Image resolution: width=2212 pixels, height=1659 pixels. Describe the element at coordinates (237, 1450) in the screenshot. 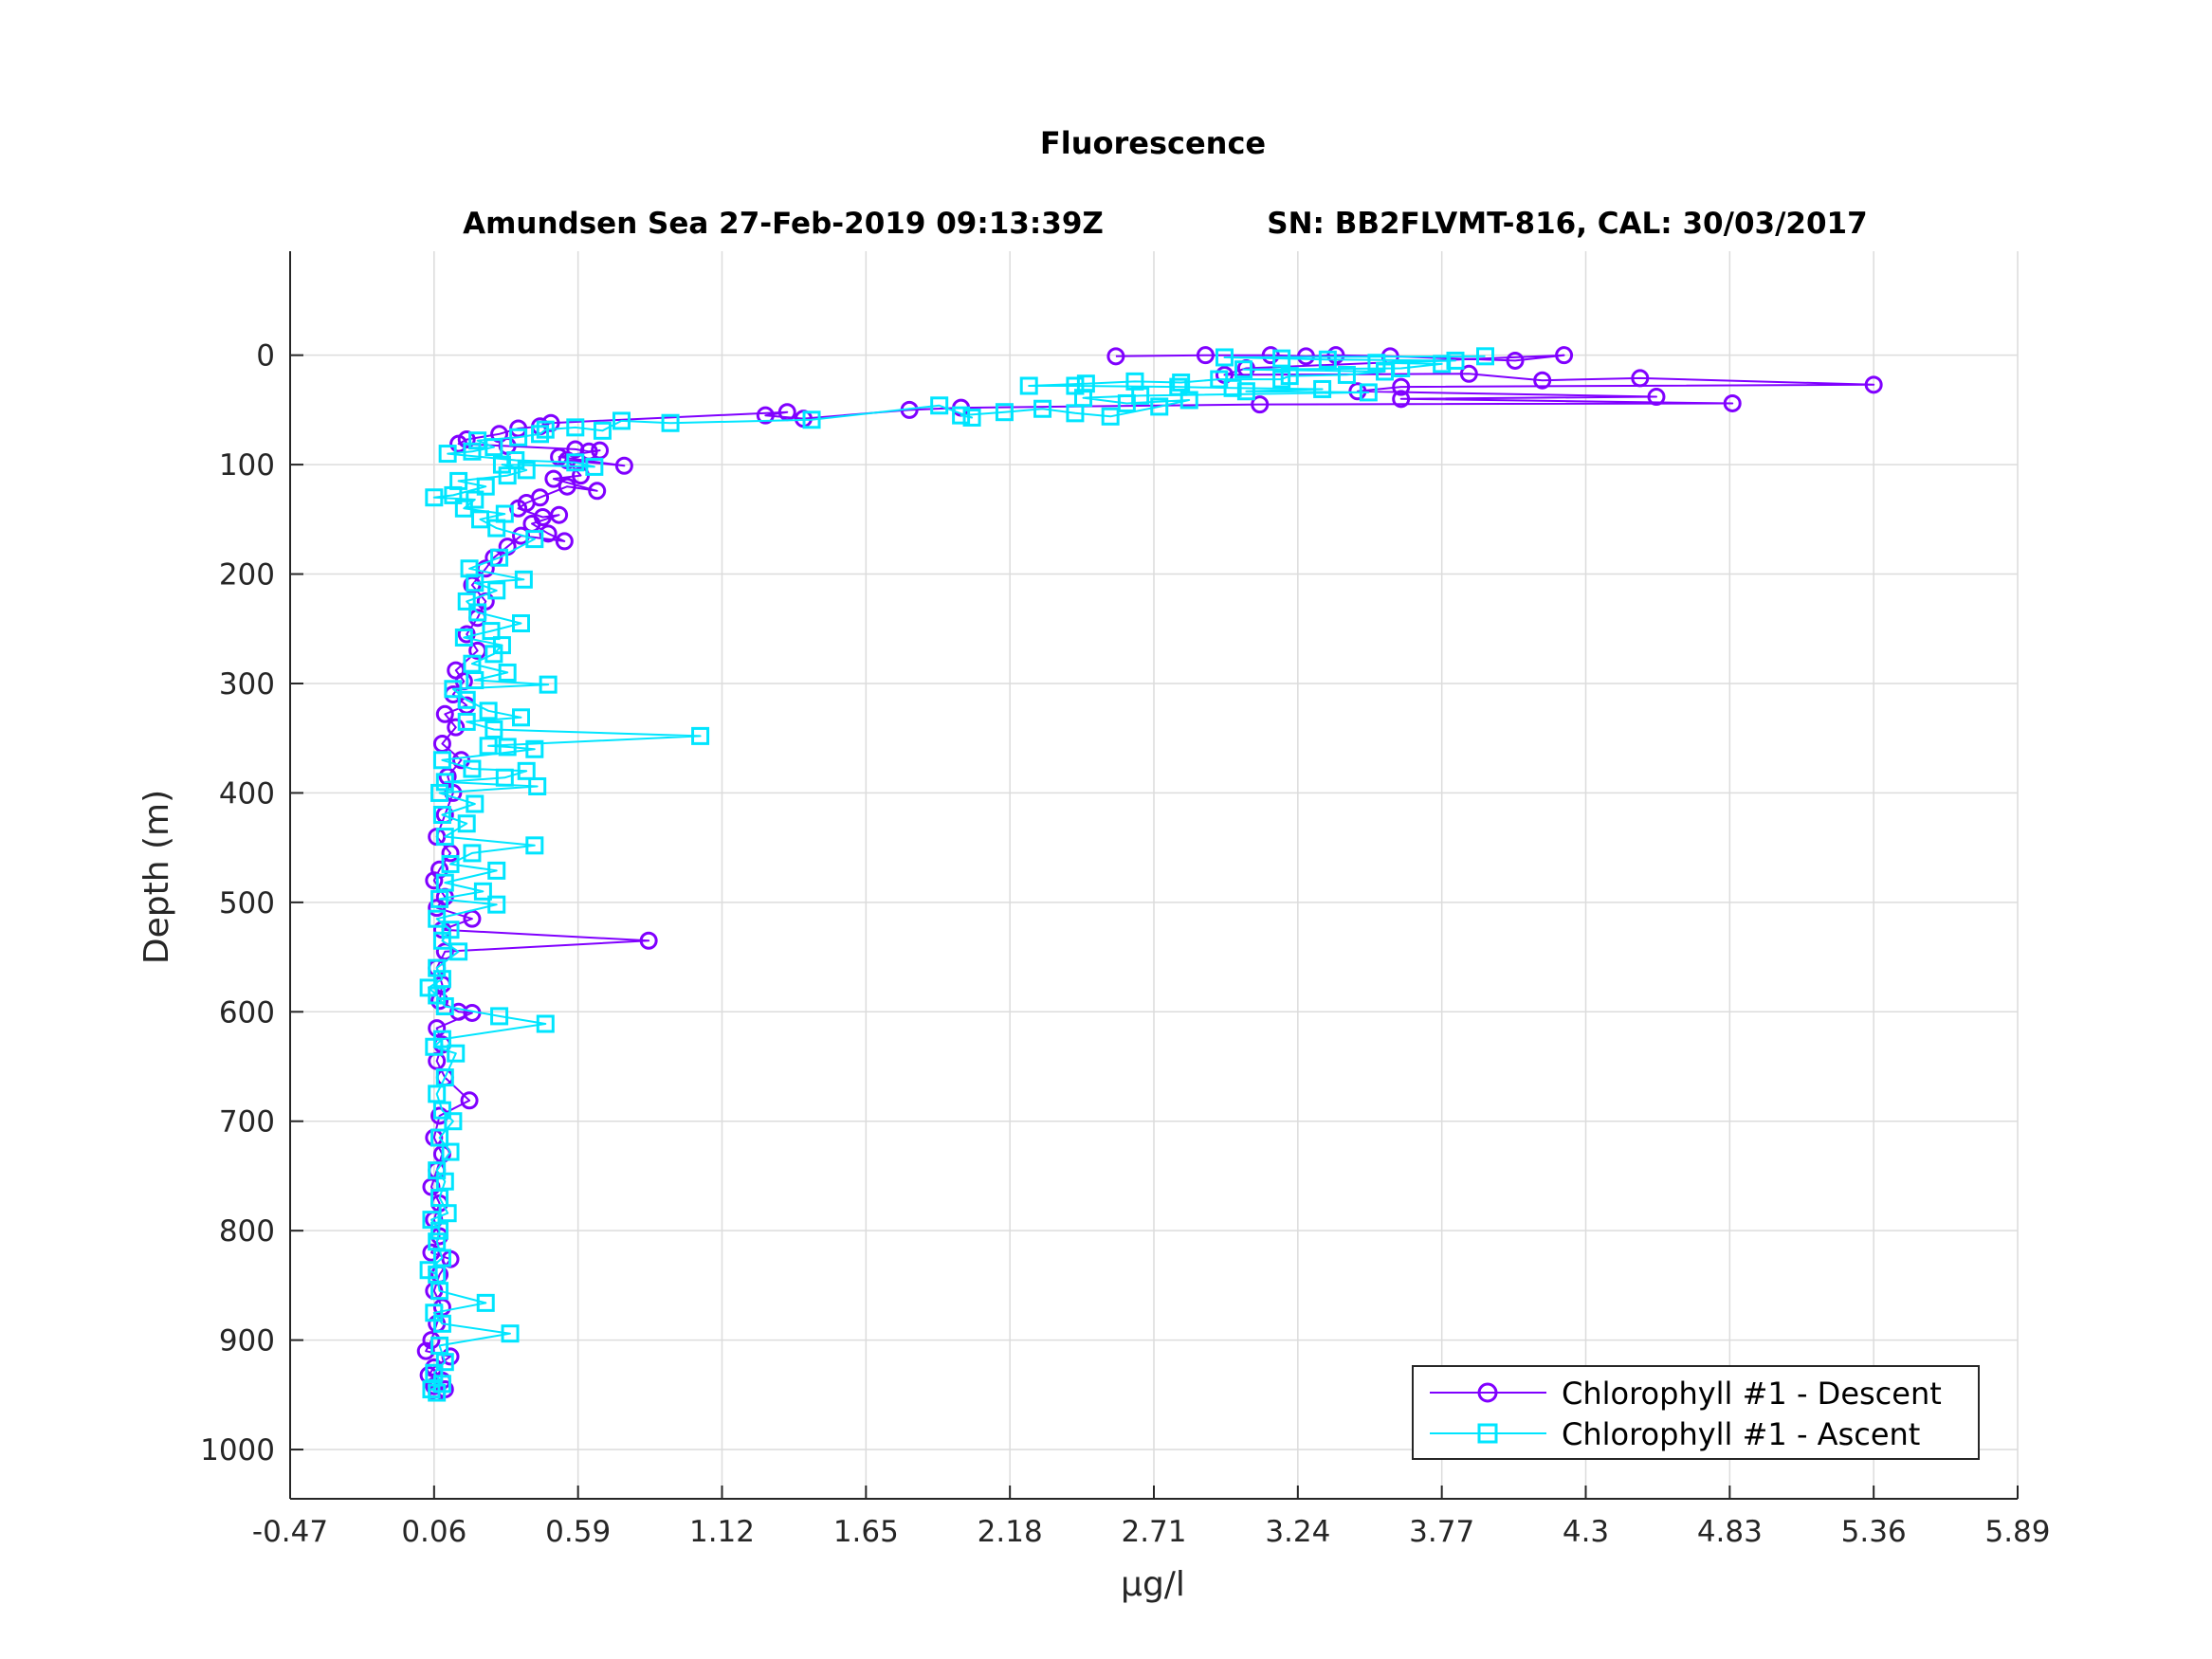

I see `y-tick-label: 1000` at that location.